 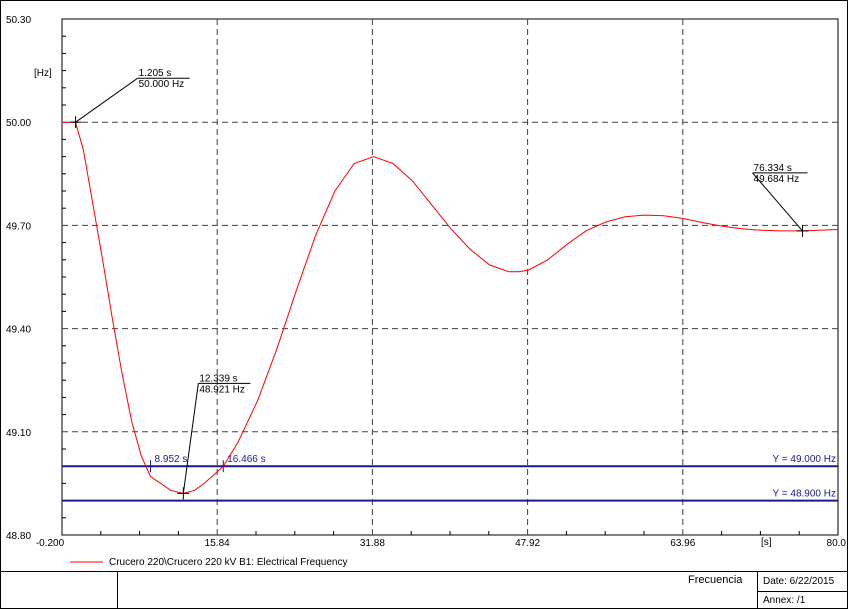 What do you see at coordinates (43, 73) in the screenshot?
I see `y-axis-label: [Hz]` at bounding box center [43, 73].